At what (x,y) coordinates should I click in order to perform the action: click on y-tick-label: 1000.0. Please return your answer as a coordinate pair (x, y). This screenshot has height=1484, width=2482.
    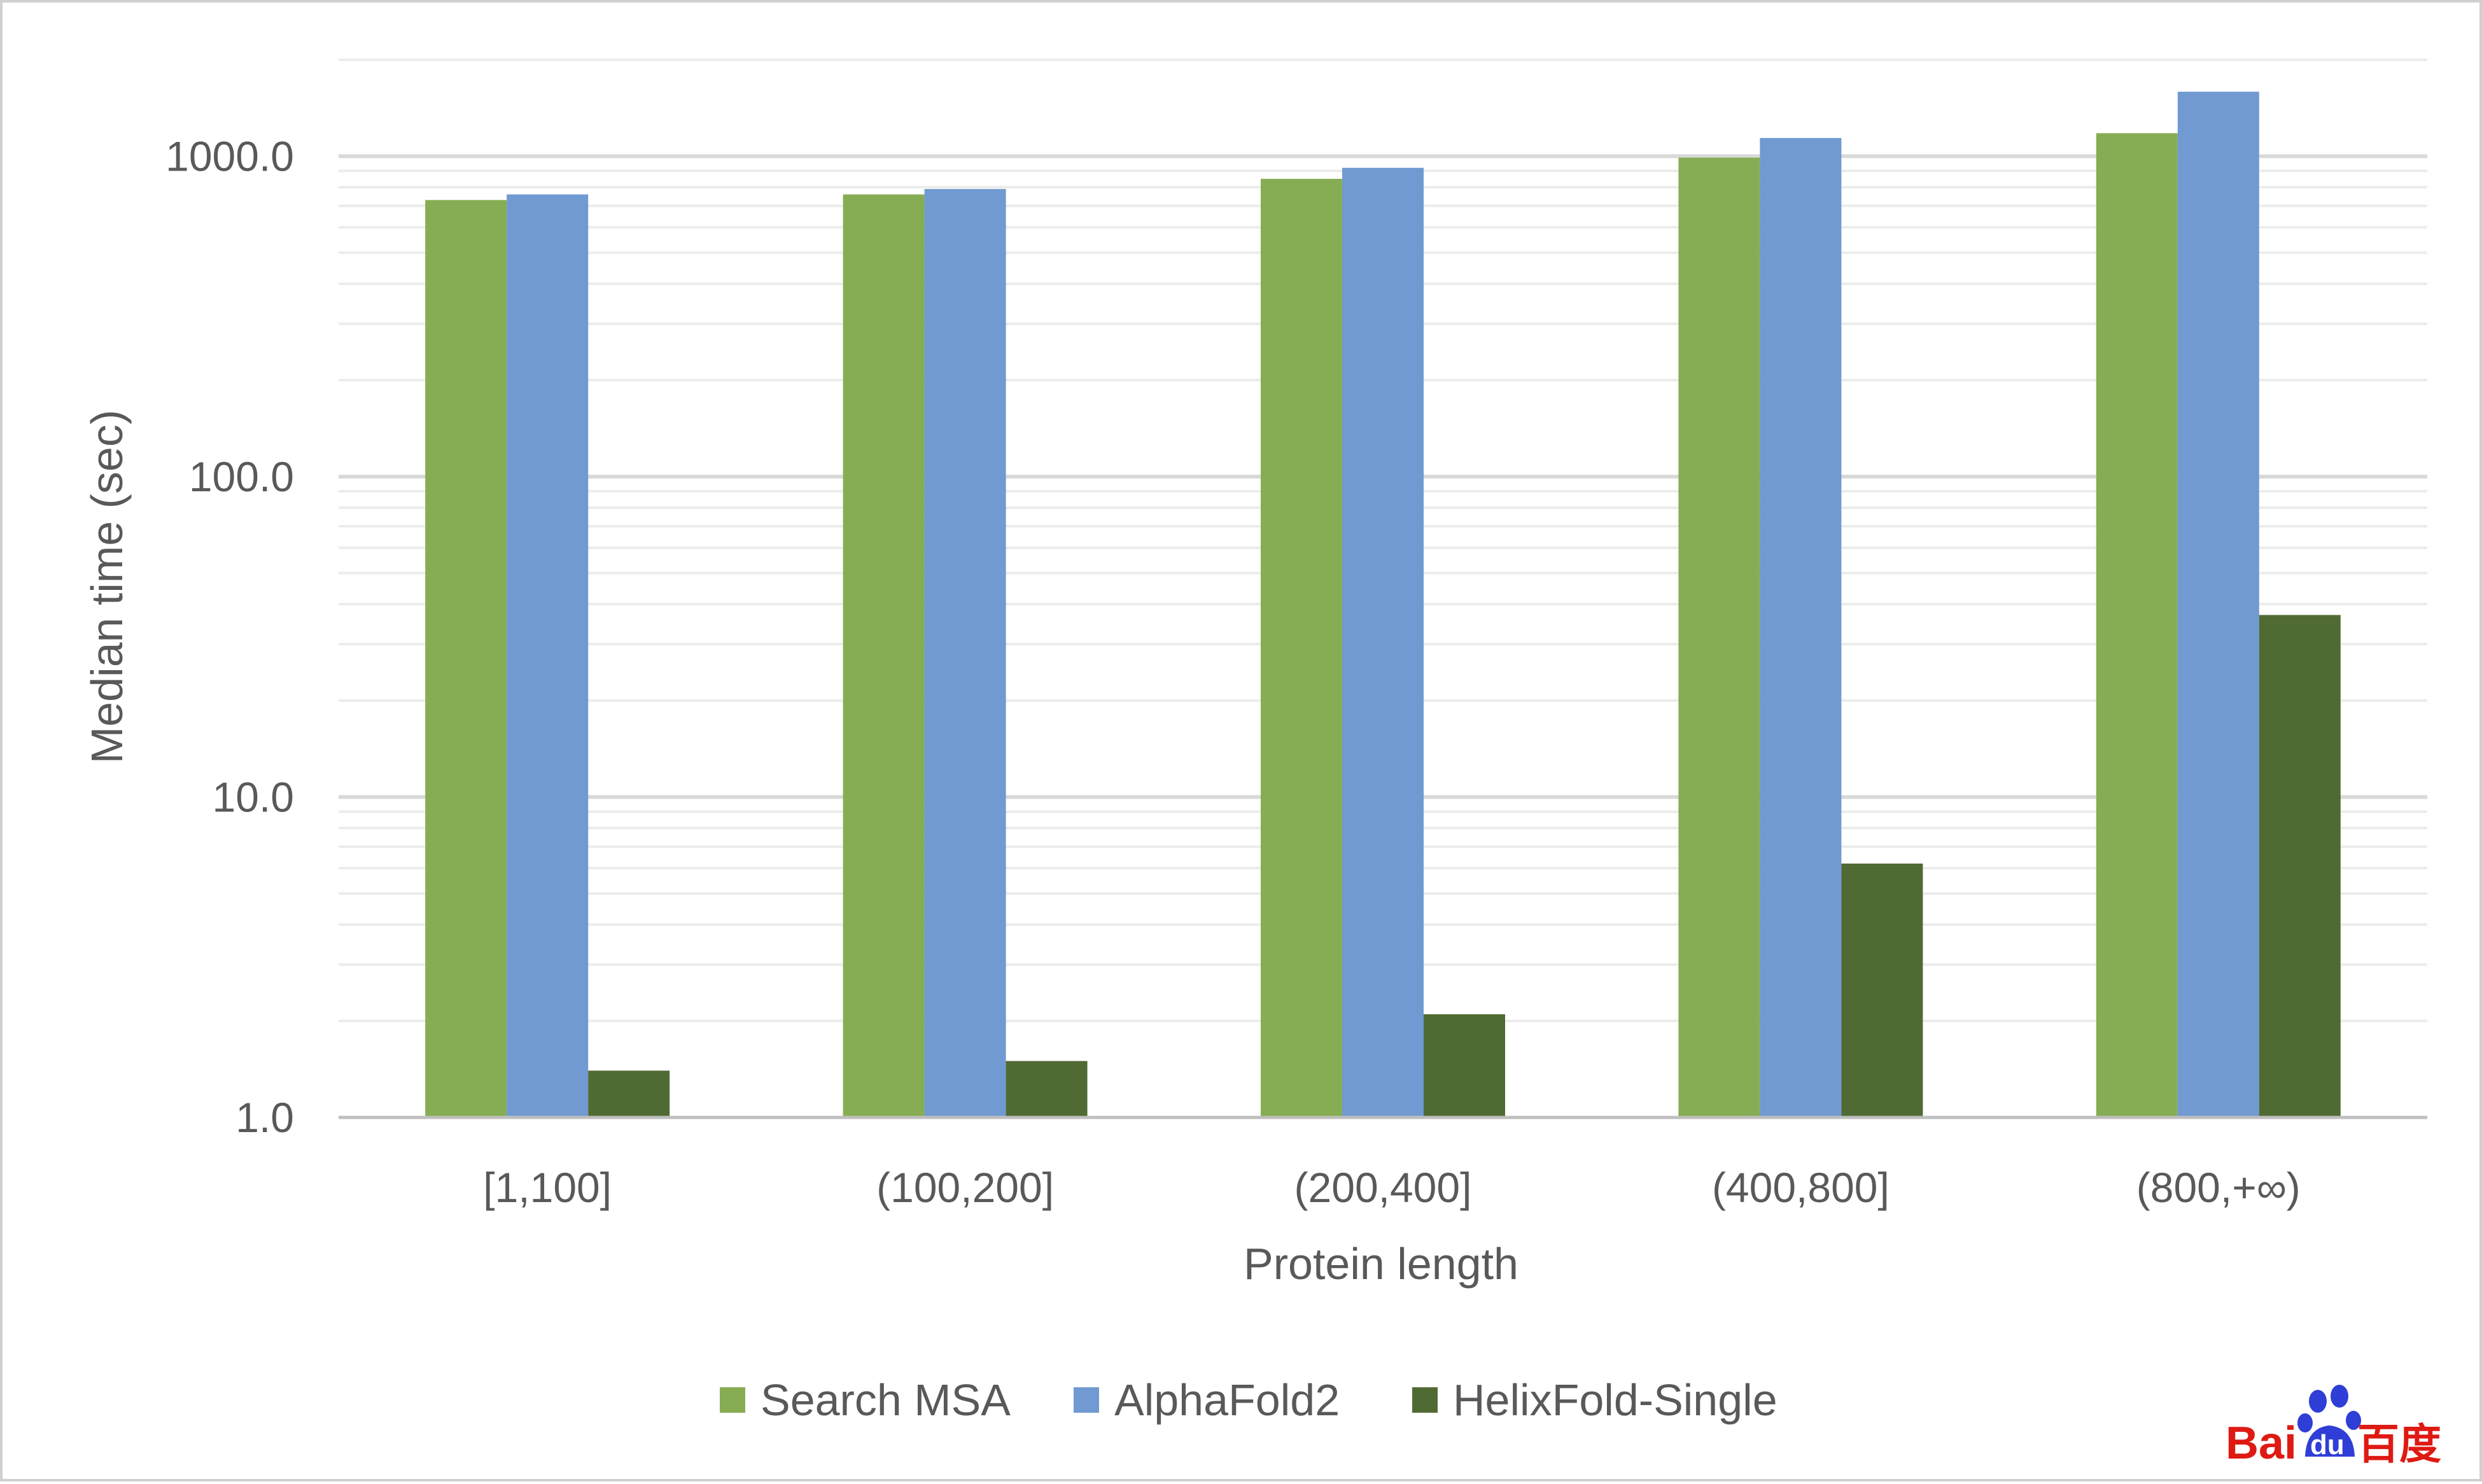
    Looking at the image, I should click on (229, 156).